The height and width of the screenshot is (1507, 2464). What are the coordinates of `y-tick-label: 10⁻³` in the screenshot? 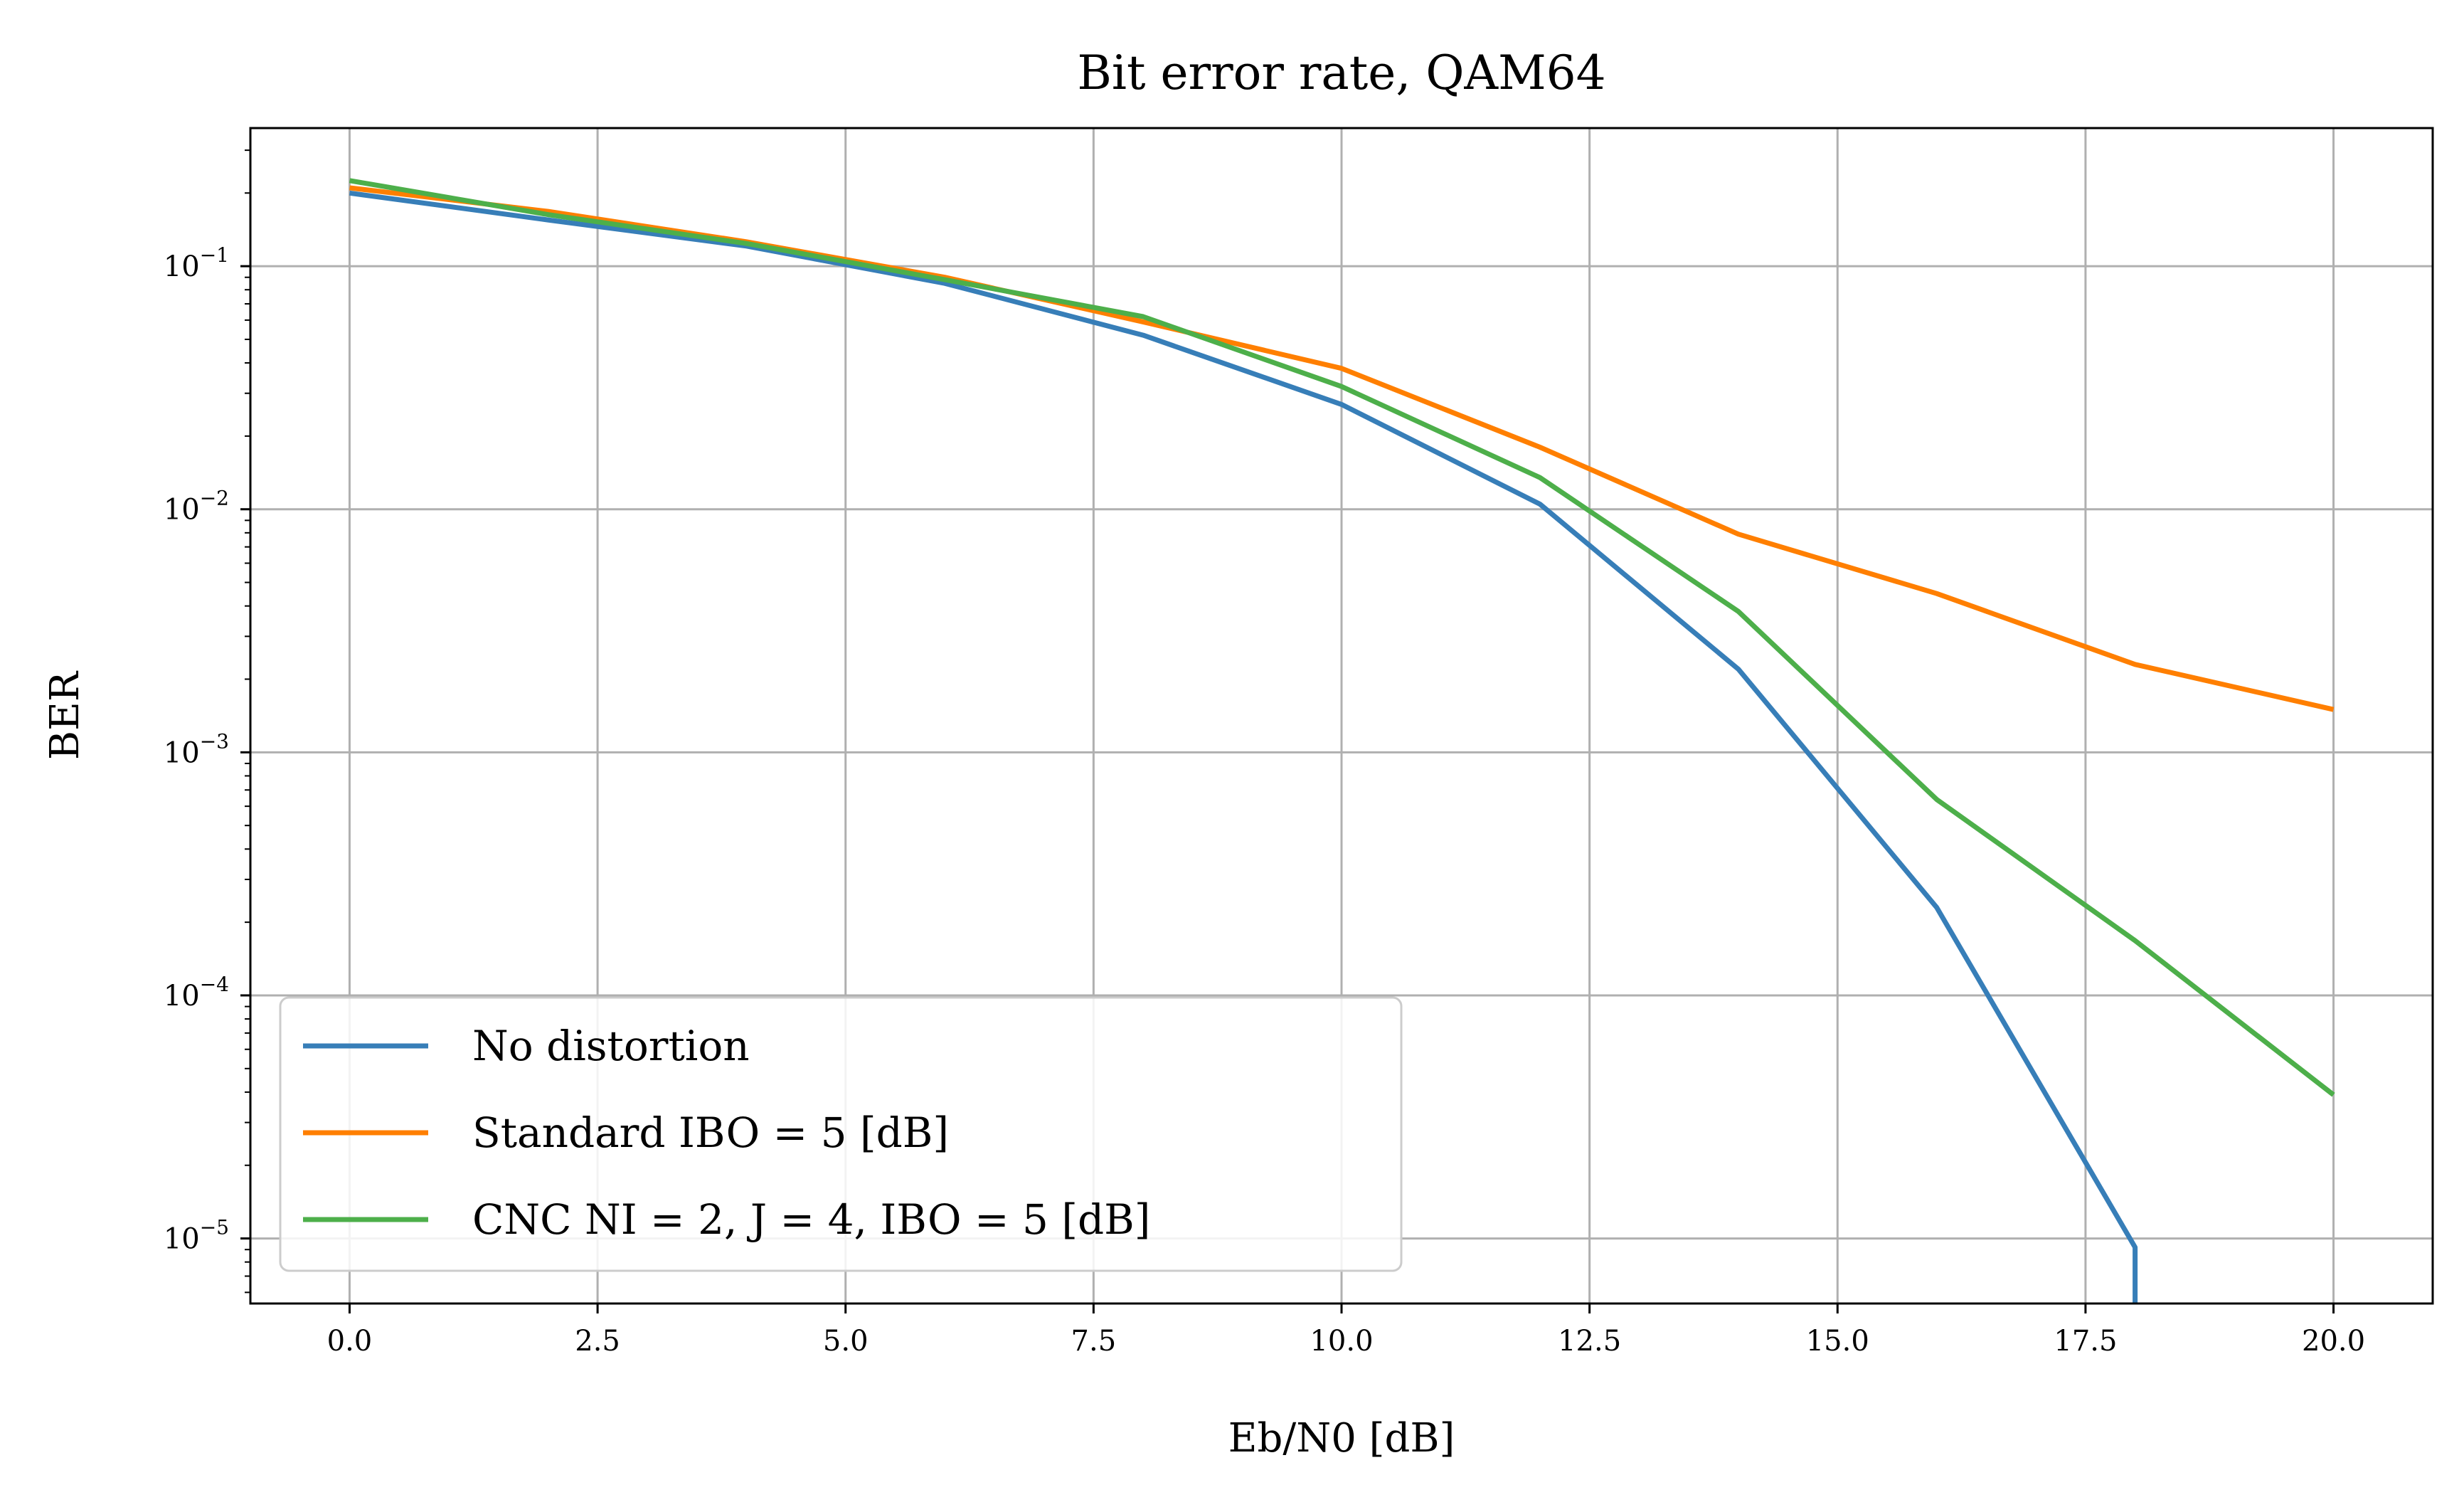 It's located at (196, 749).